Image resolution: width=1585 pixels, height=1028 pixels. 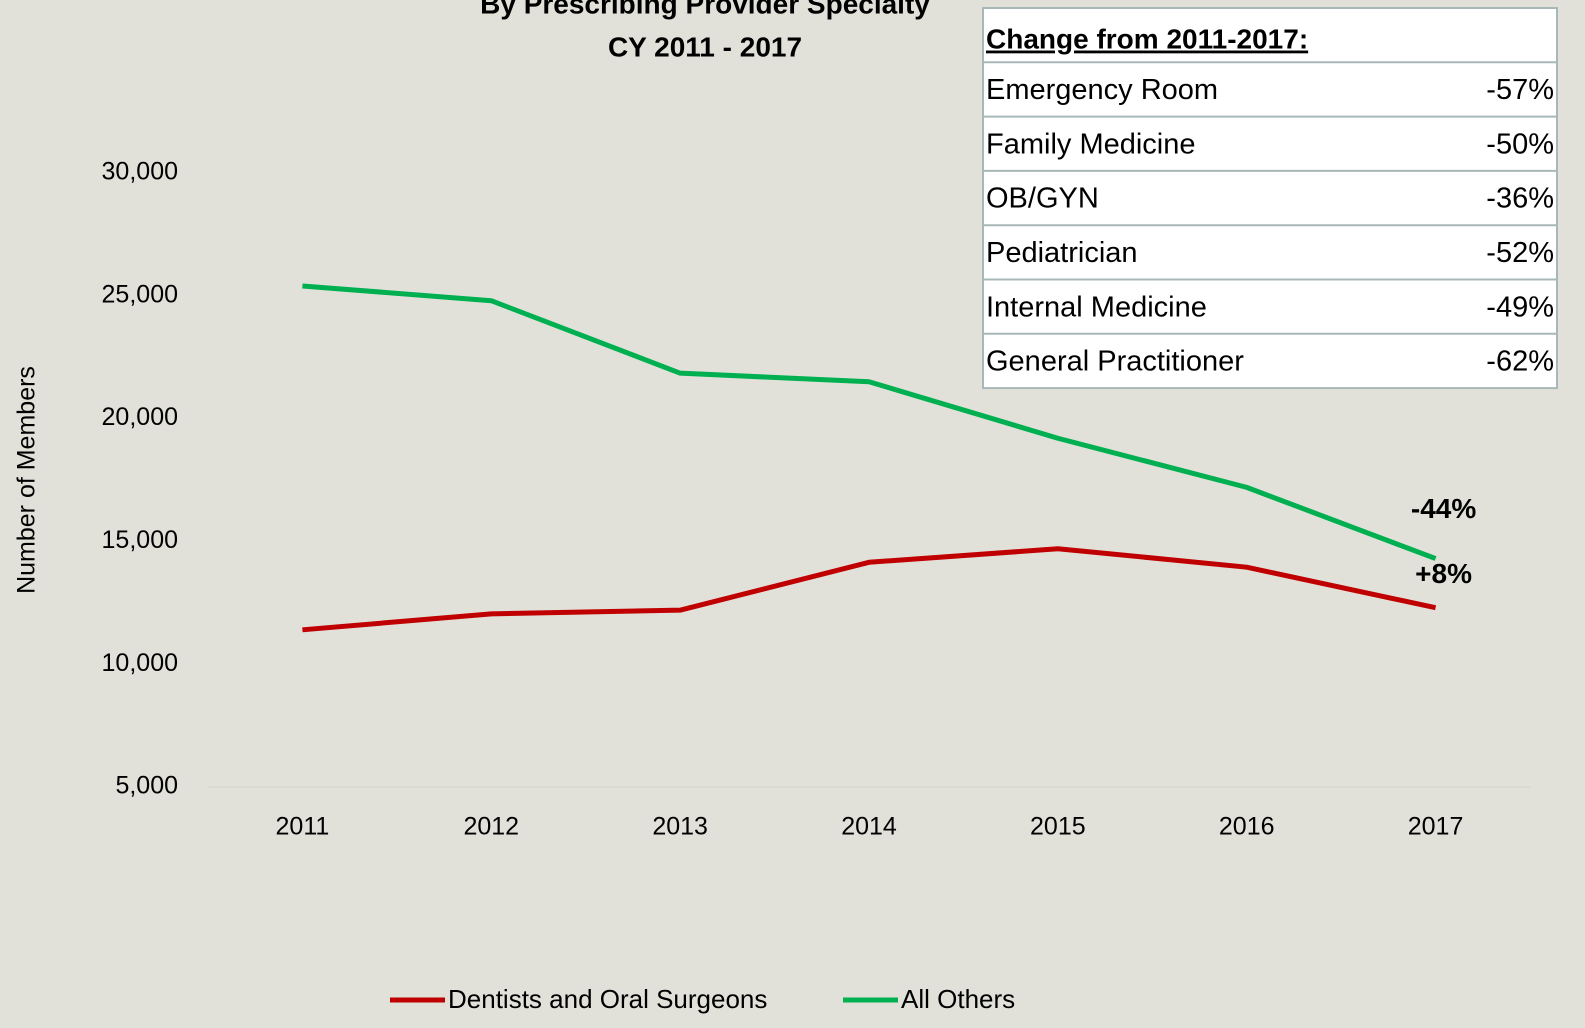 What do you see at coordinates (869, 827) in the screenshot?
I see `x-tick-label: 2014` at bounding box center [869, 827].